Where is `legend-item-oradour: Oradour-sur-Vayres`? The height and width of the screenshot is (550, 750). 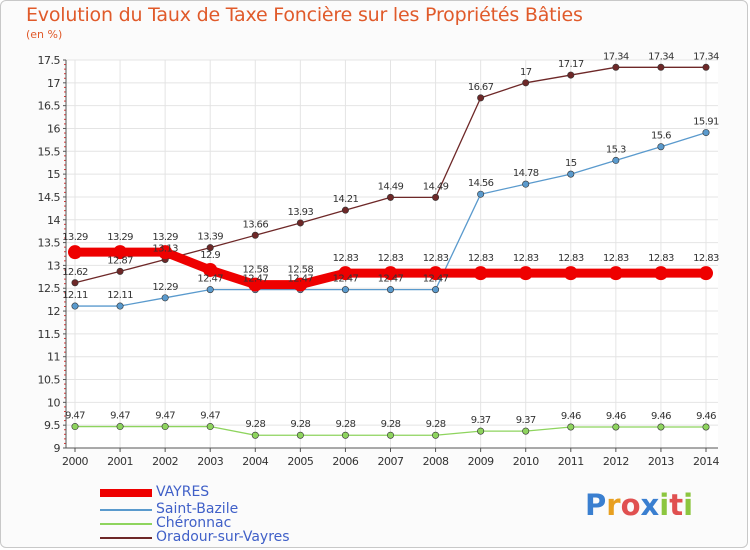
legend-item-oradour: Oradour-sur-Vayres is located at coordinates (195, 537).